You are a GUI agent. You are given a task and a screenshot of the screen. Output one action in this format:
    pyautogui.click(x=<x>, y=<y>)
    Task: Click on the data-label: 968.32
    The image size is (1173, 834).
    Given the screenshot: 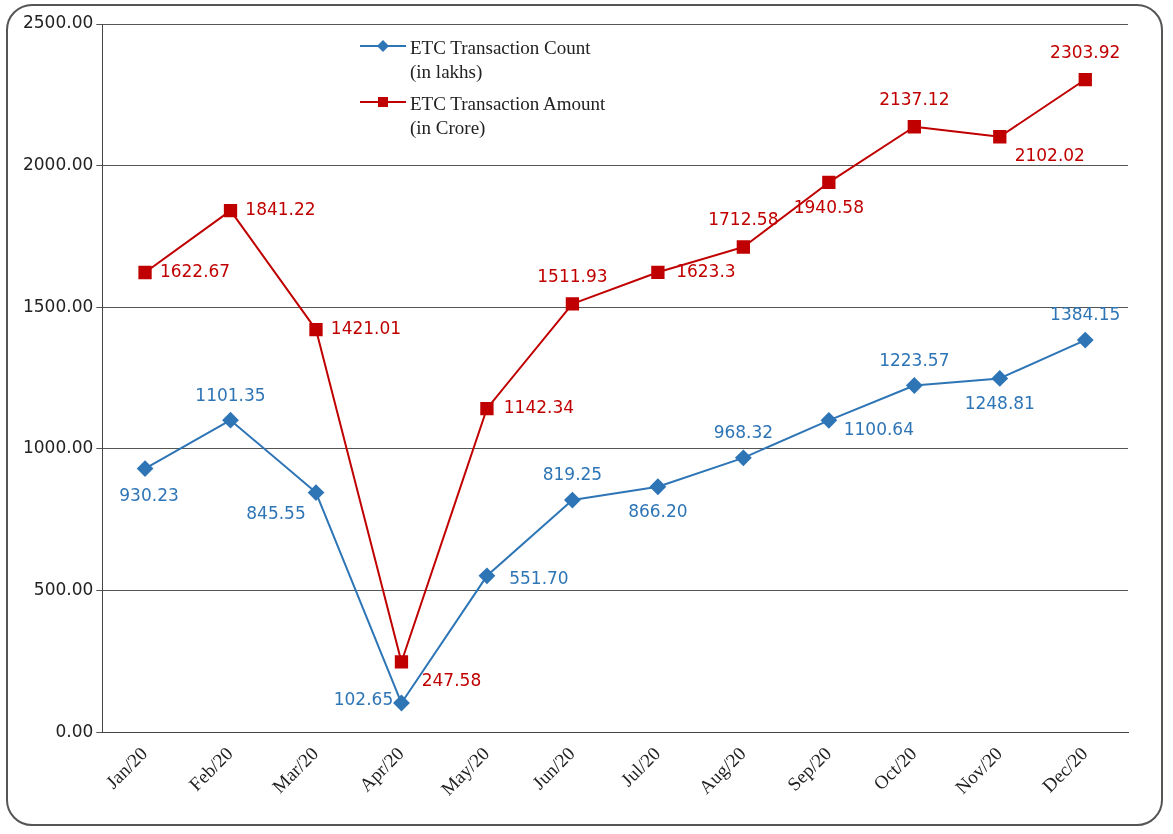 What is the action you would take?
    pyautogui.click(x=743, y=432)
    